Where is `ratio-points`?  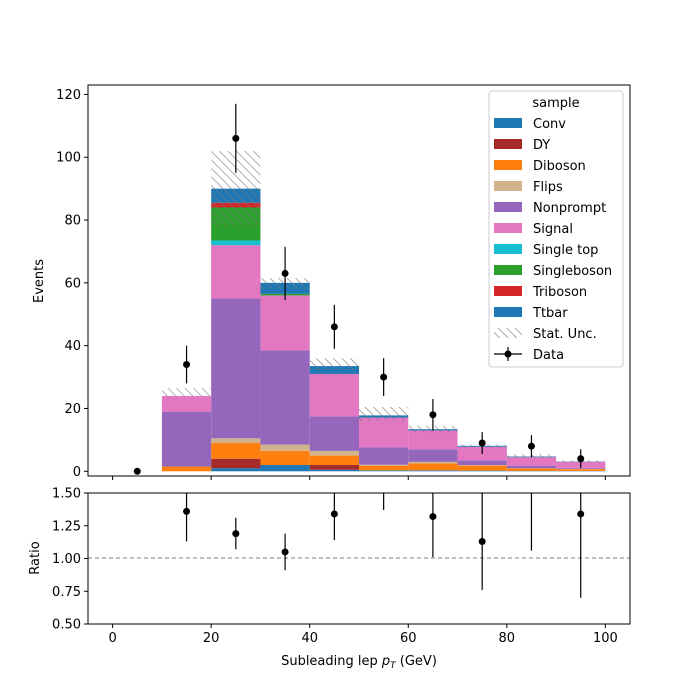 ratio-points is located at coordinates (384, 537).